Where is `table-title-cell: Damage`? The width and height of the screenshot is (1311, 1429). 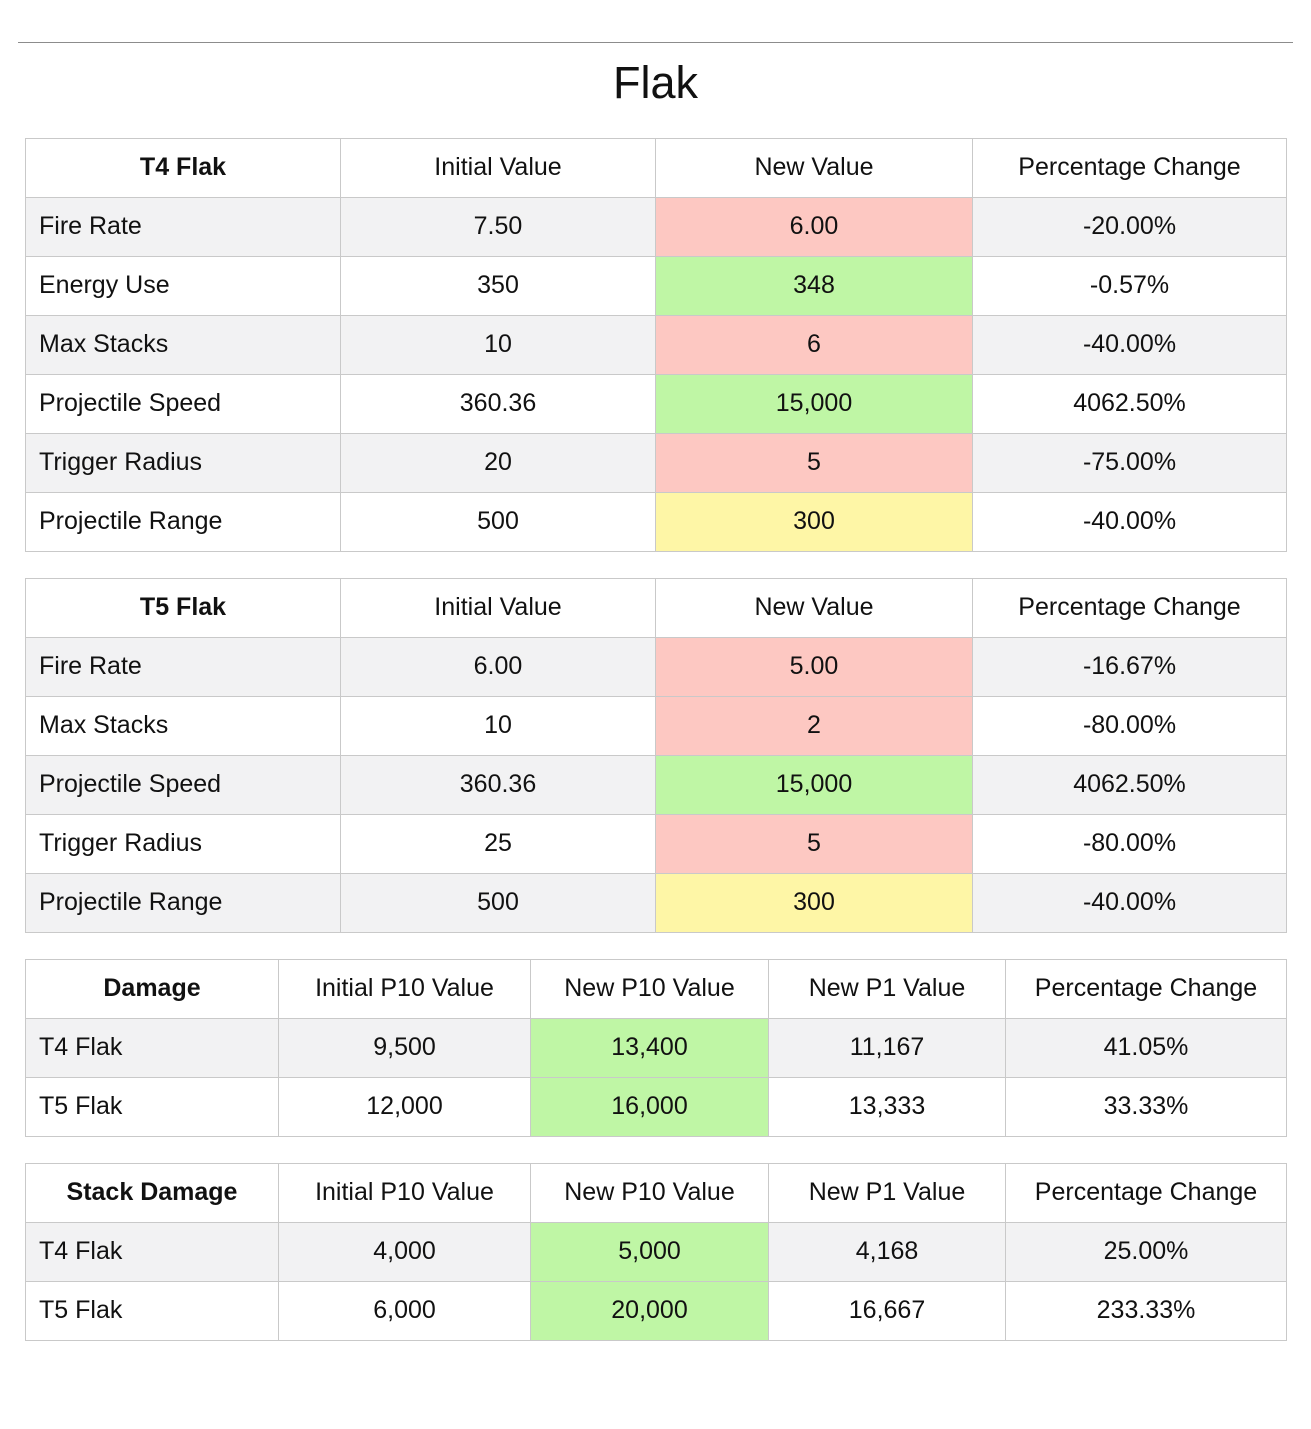
table-title-cell: Damage is located at coordinates (152, 988).